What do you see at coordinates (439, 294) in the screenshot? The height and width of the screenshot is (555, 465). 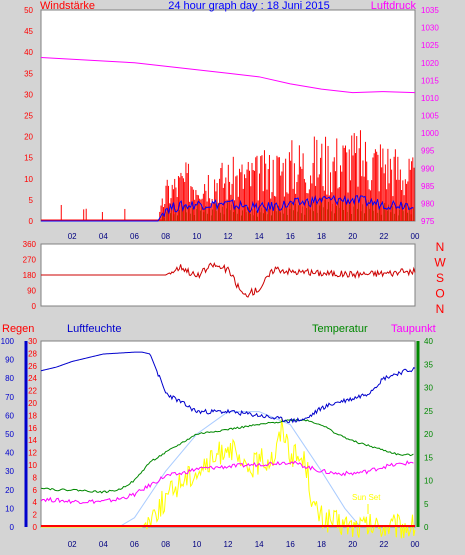 I see `compass-letter: O` at bounding box center [439, 294].